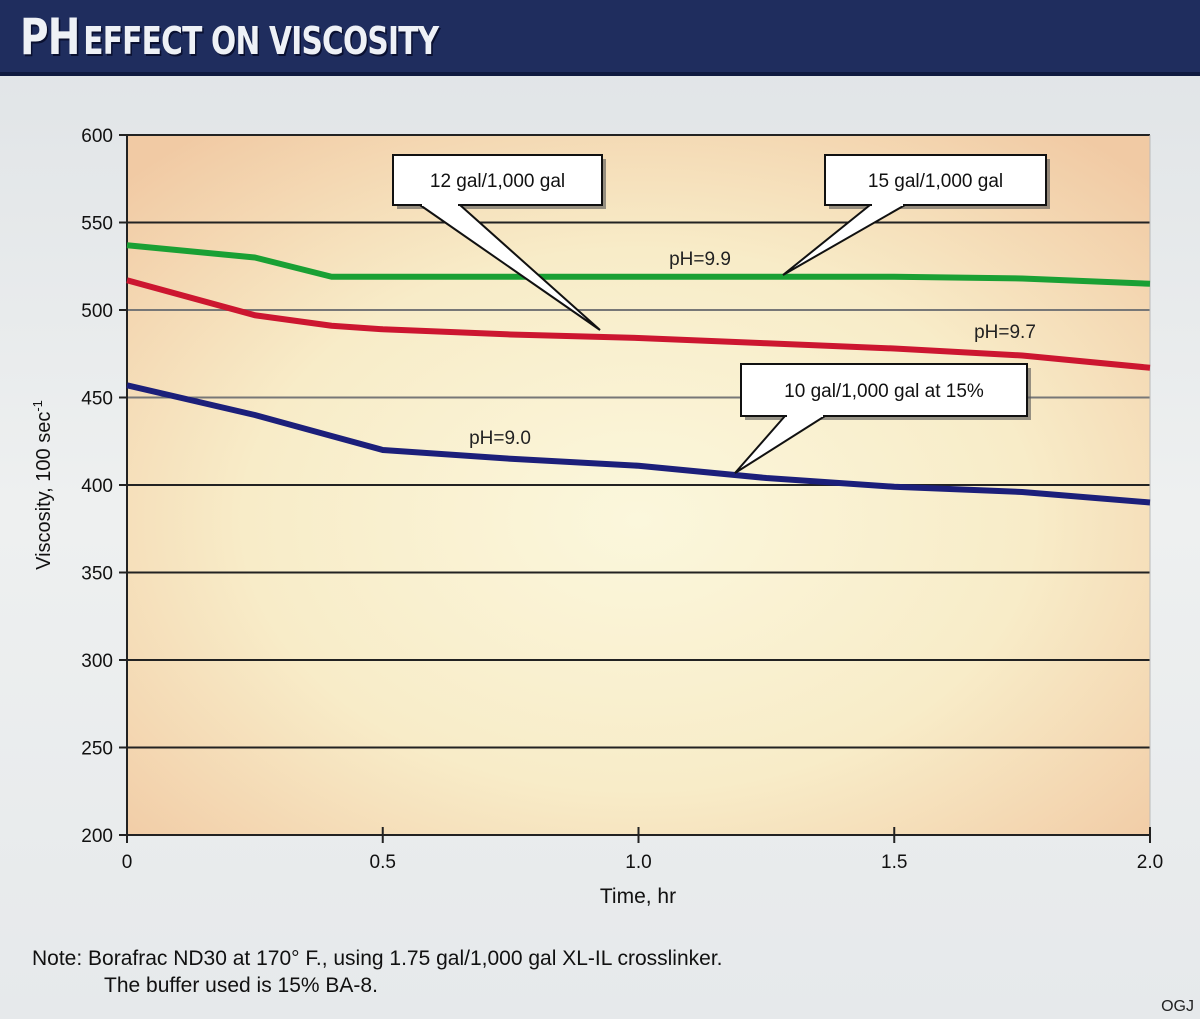 The height and width of the screenshot is (1019, 1200). I want to click on y-tick-label: 550, so click(97, 224).